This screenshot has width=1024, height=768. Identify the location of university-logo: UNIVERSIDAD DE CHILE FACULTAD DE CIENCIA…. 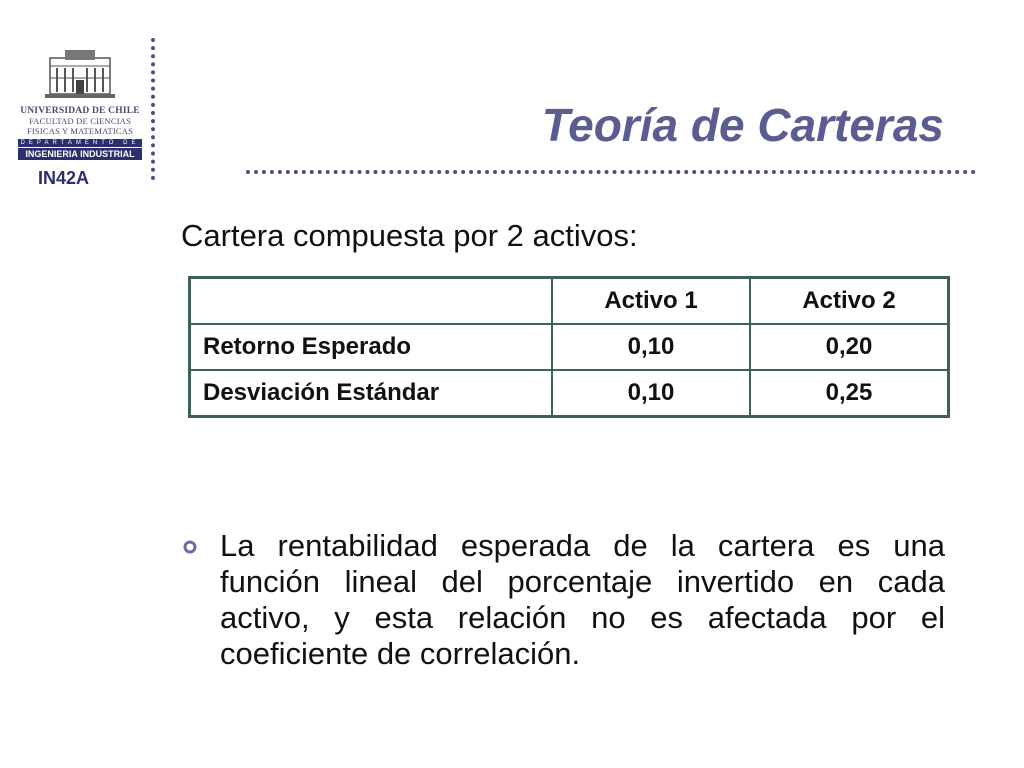
(80, 104).